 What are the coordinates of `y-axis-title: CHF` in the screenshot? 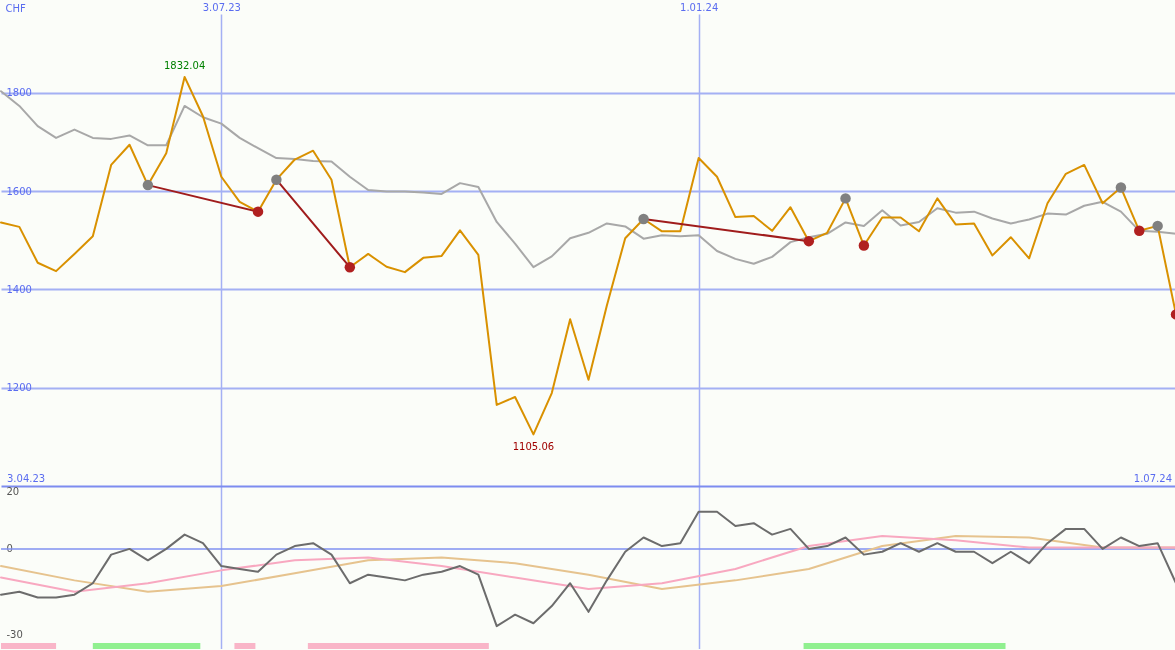 It's located at (15, 8).